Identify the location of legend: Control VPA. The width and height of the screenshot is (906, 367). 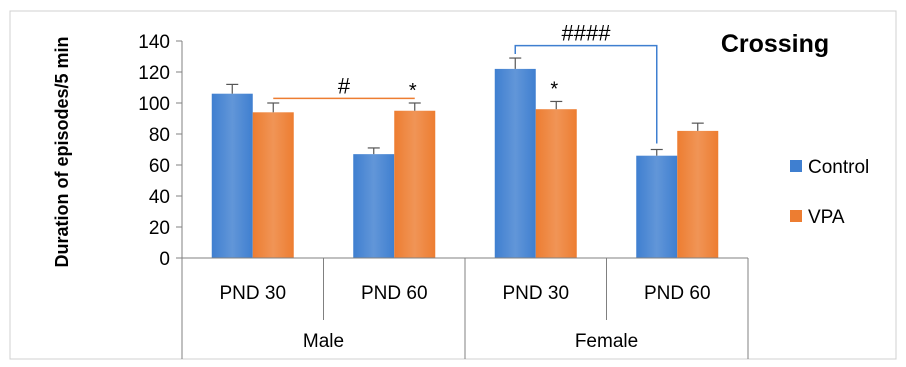
(829, 192).